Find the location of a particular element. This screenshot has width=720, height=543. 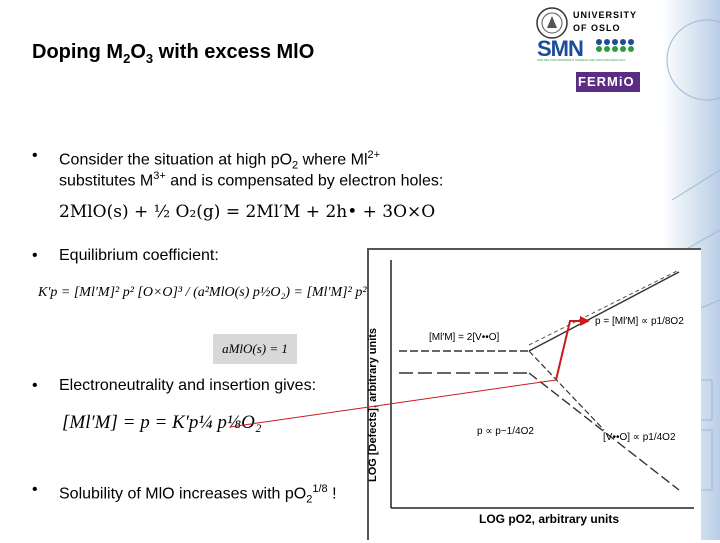

hole-low-line is located at coordinates (566, 390).